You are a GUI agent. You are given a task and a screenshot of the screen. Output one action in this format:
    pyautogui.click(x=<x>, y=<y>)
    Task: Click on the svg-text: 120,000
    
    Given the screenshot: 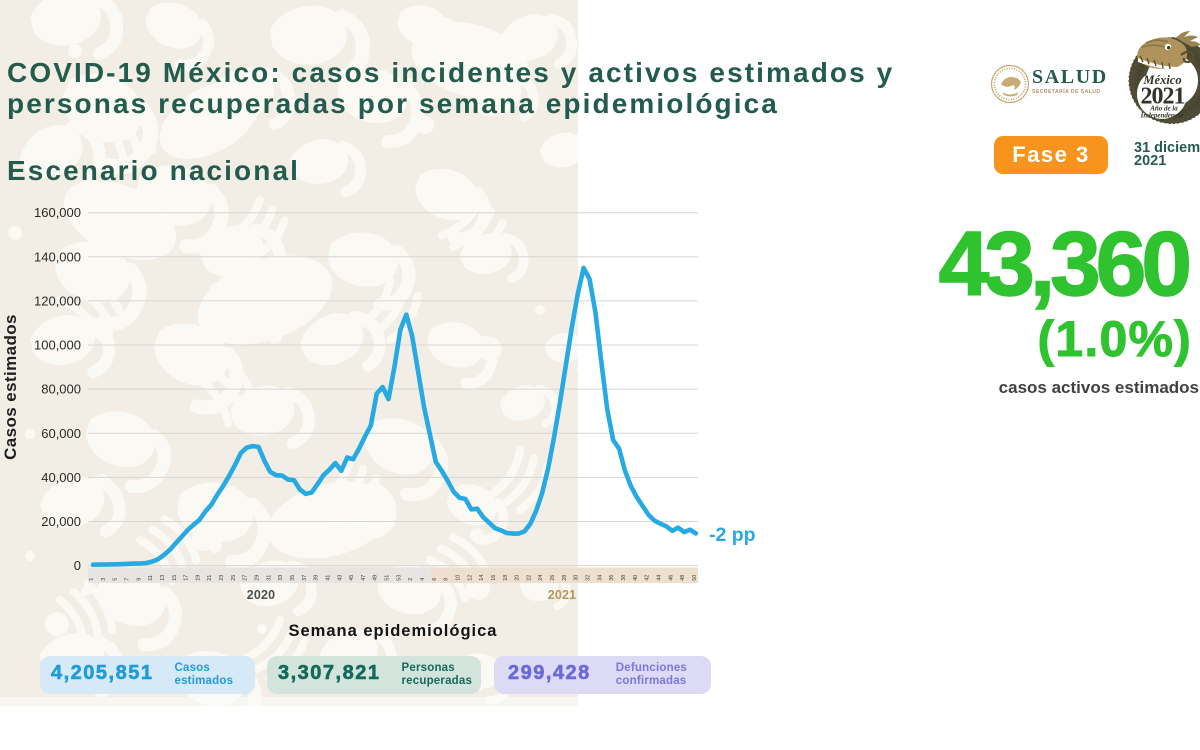 What is the action you would take?
    pyautogui.click(x=57, y=300)
    